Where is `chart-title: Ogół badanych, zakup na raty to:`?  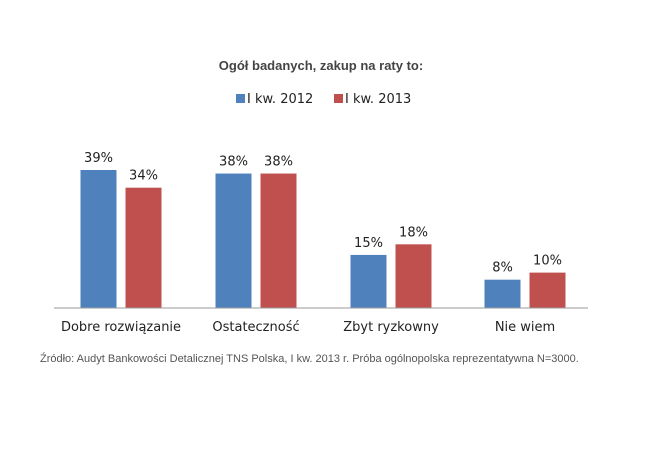 chart-title: Ogół badanych, zakup na raty to: is located at coordinates (321, 65).